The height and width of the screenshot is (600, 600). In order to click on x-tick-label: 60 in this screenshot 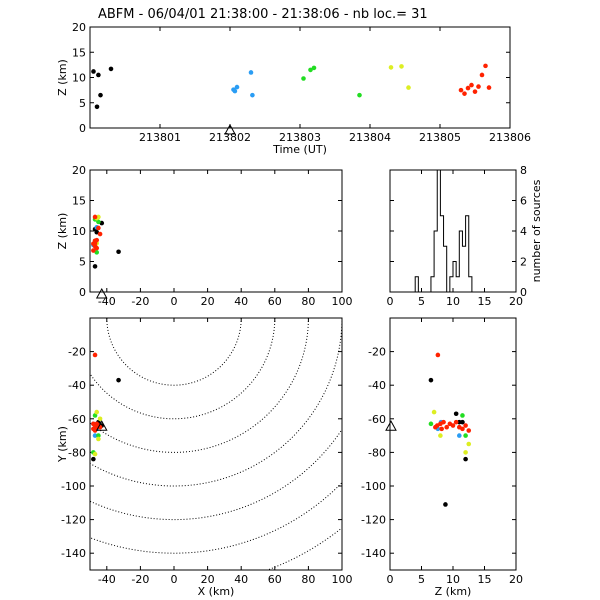, I will do `click(275, 301)`.